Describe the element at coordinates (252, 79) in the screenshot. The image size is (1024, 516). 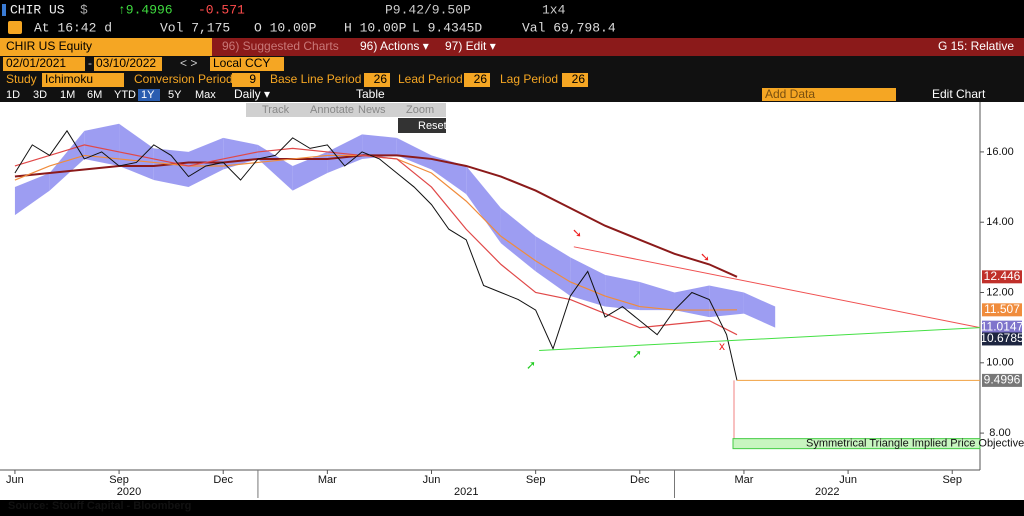
I see `param: 9` at that location.